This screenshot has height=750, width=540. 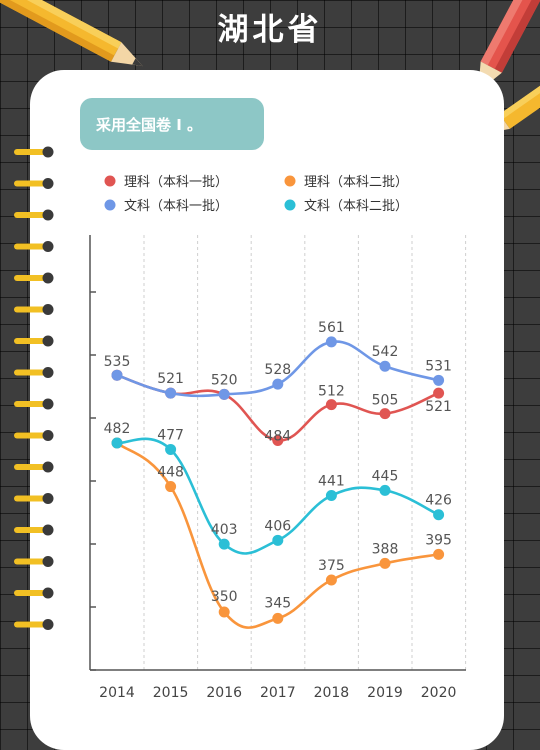 What do you see at coordinates (170, 435) in the screenshot?
I see `data-label: 477` at bounding box center [170, 435].